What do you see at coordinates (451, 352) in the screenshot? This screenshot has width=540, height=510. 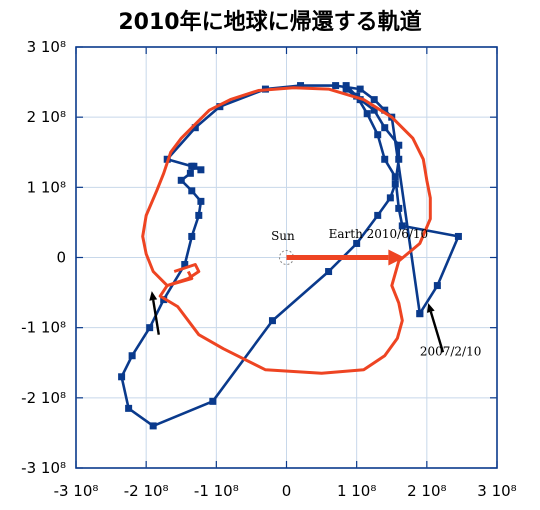 I see `annotation-label: 2007/2/10` at bounding box center [451, 352].